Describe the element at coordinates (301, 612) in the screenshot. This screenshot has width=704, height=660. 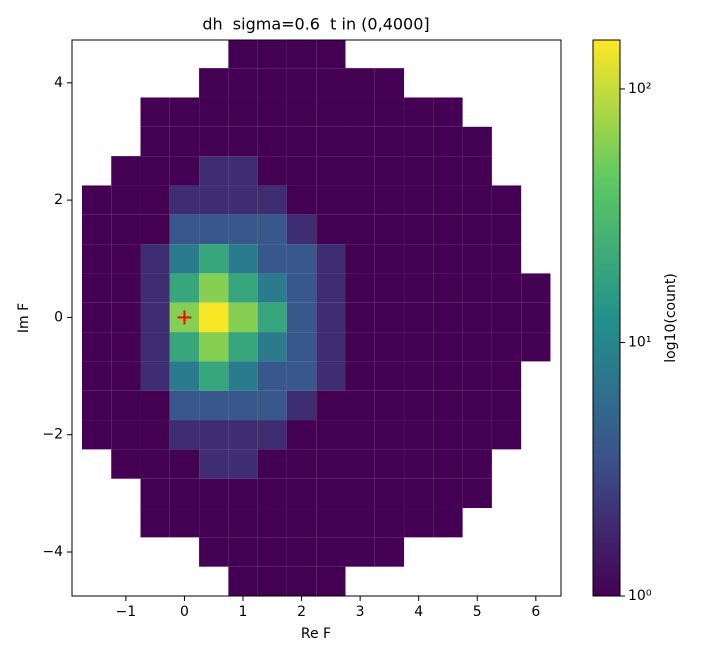
I see `x-tick-label: 2` at that location.